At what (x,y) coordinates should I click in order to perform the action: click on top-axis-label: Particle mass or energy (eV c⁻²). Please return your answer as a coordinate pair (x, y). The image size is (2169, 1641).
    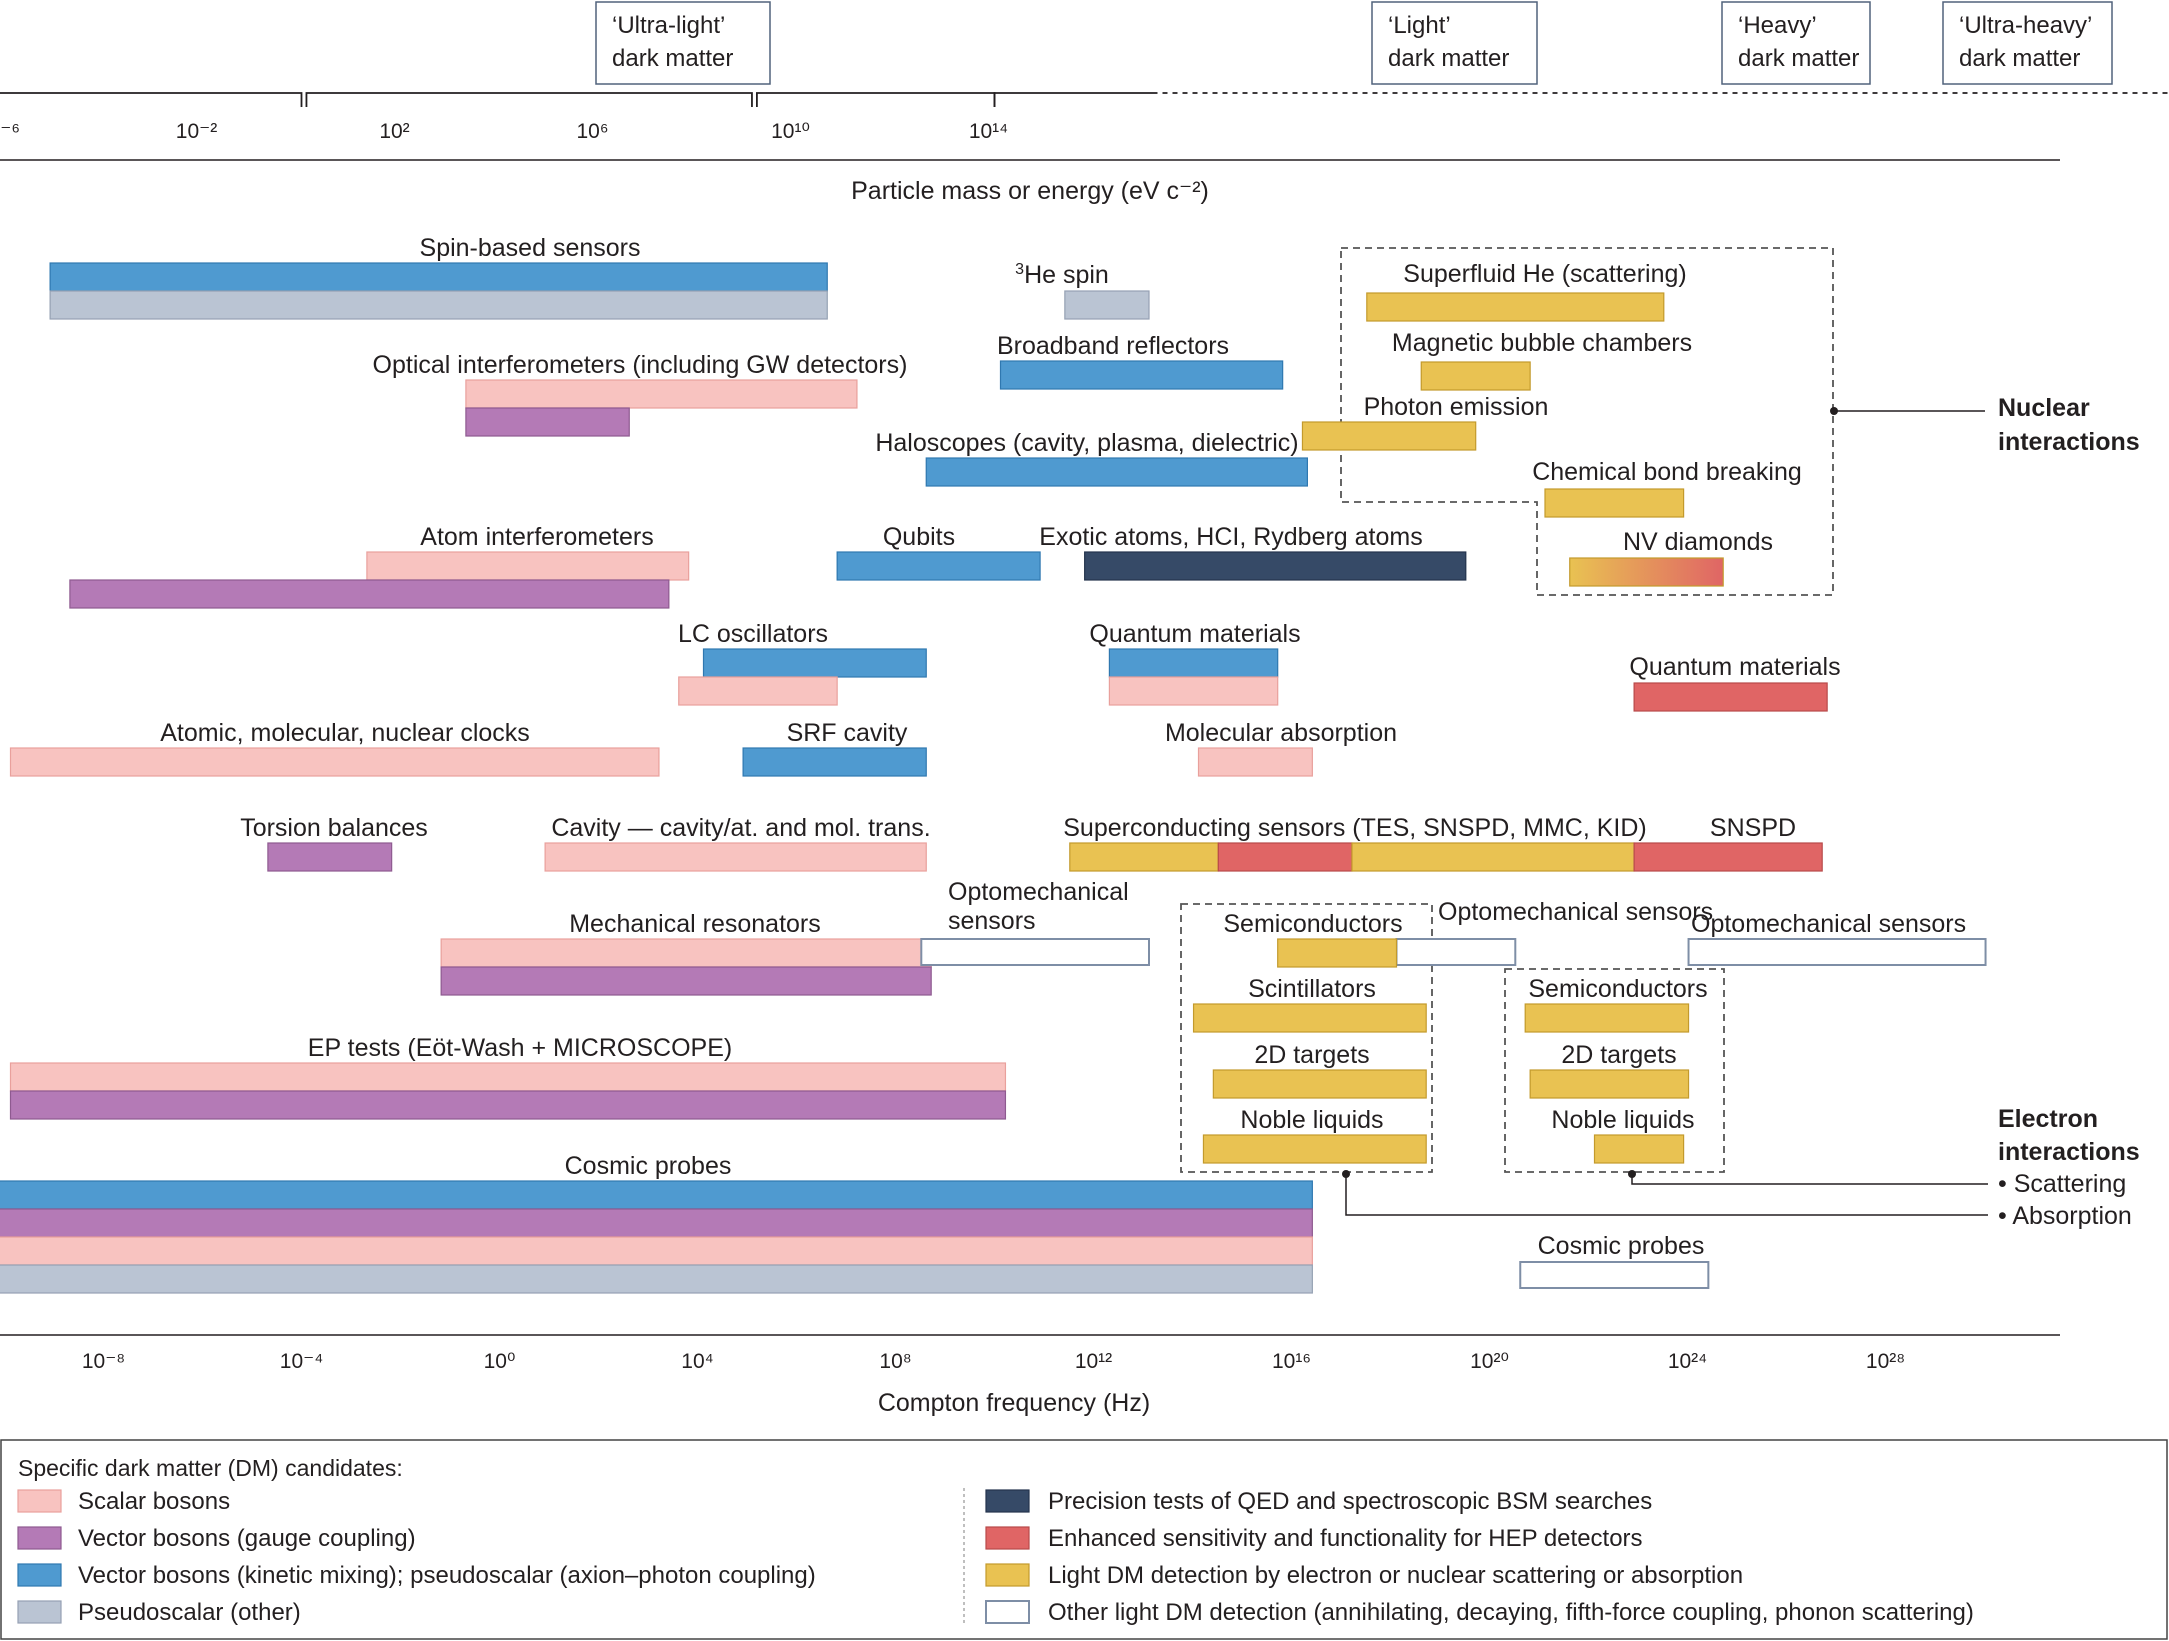
    Looking at the image, I should click on (1030, 191).